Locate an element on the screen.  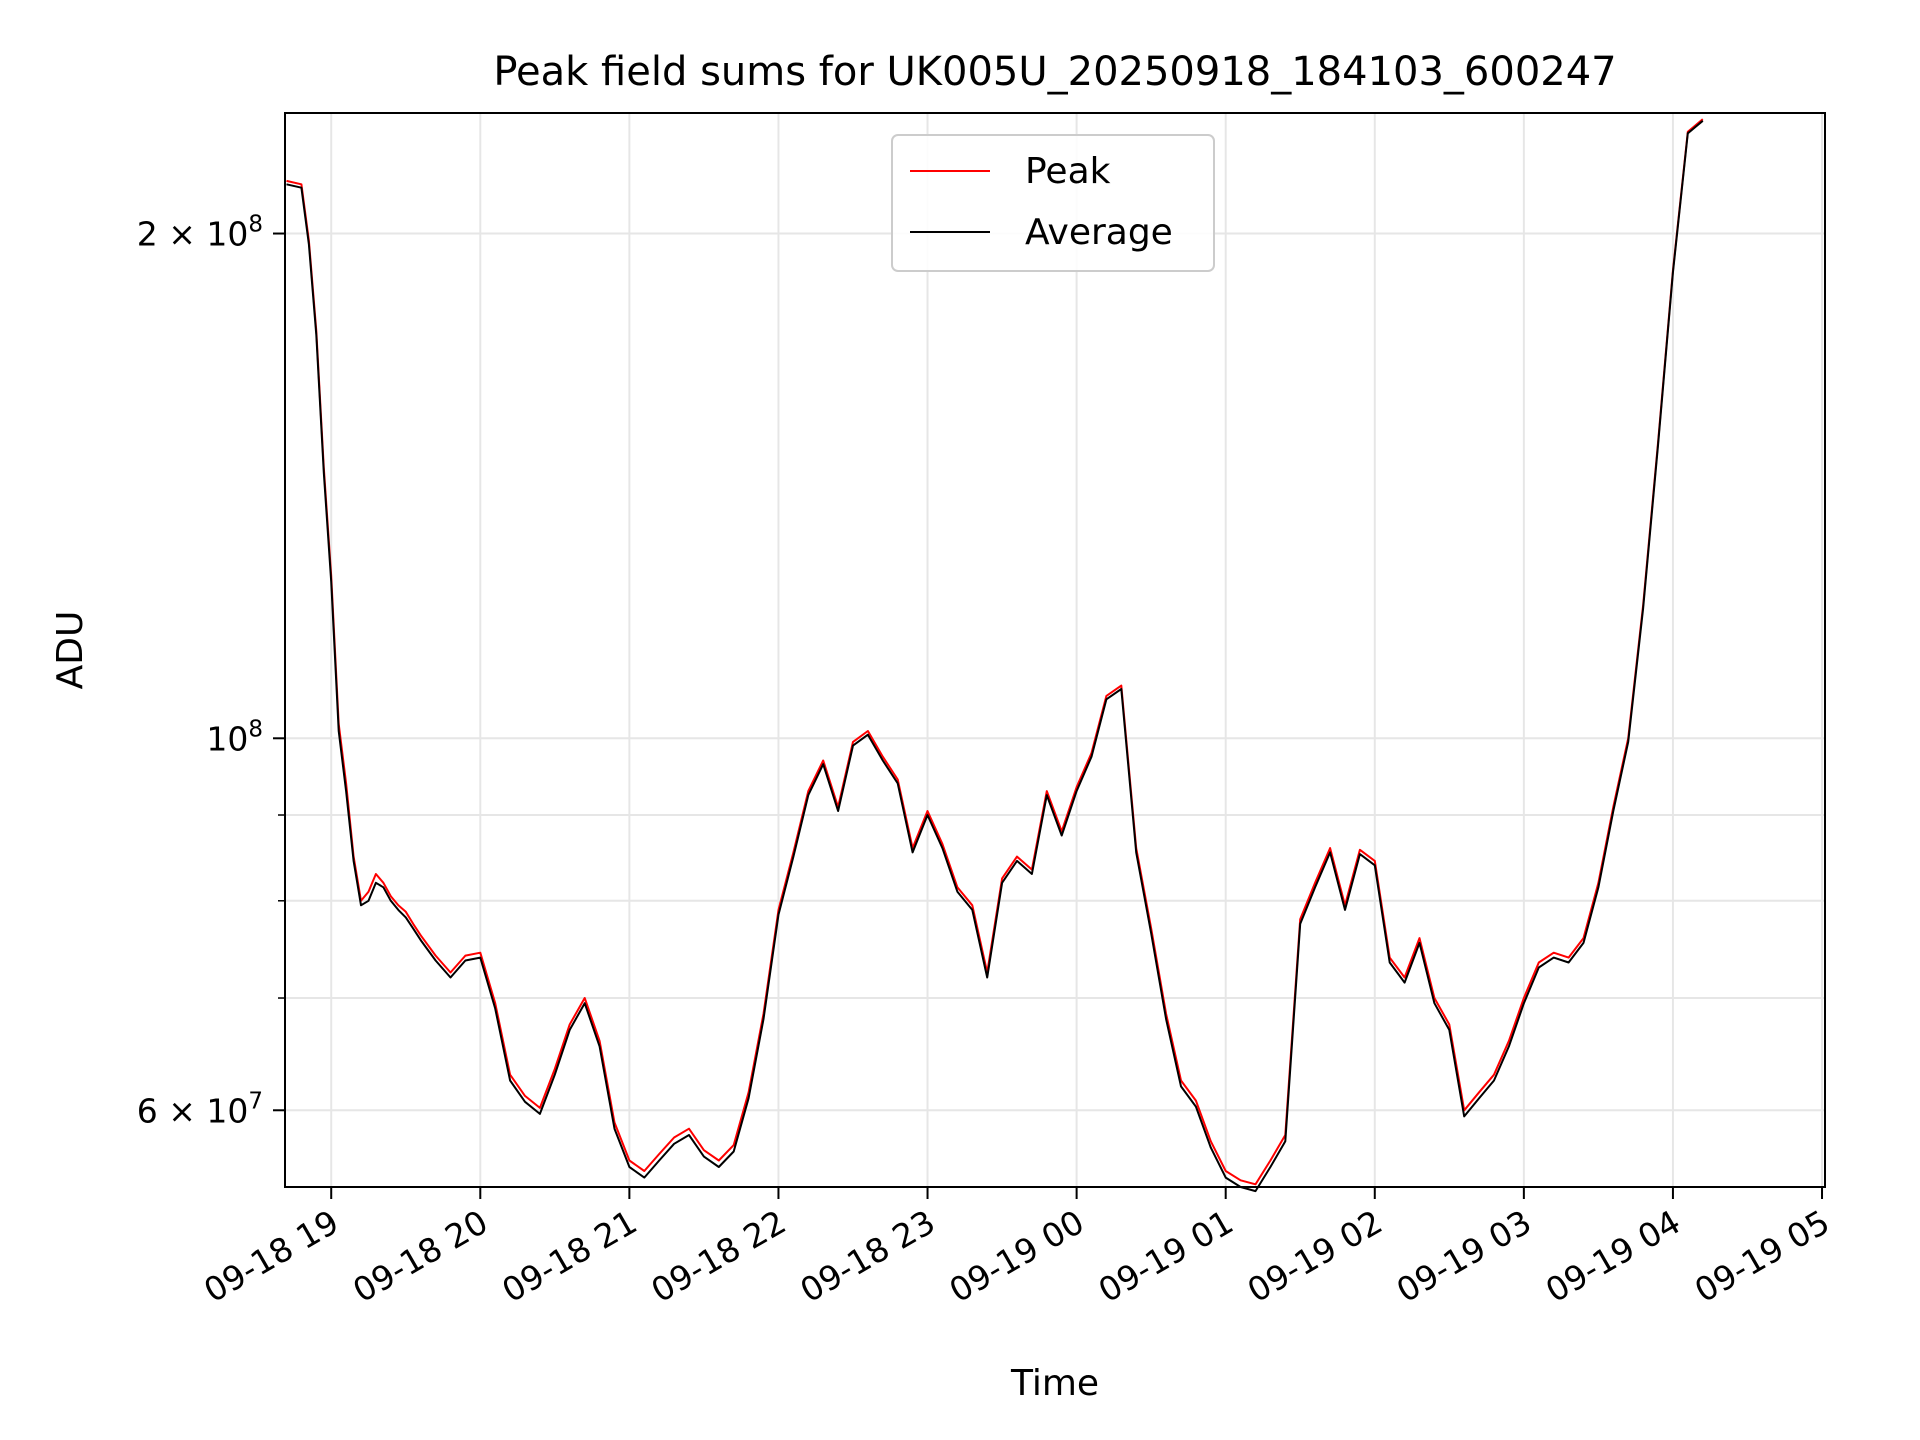
legend-average-label: Average is located at coordinates (1099, 232).